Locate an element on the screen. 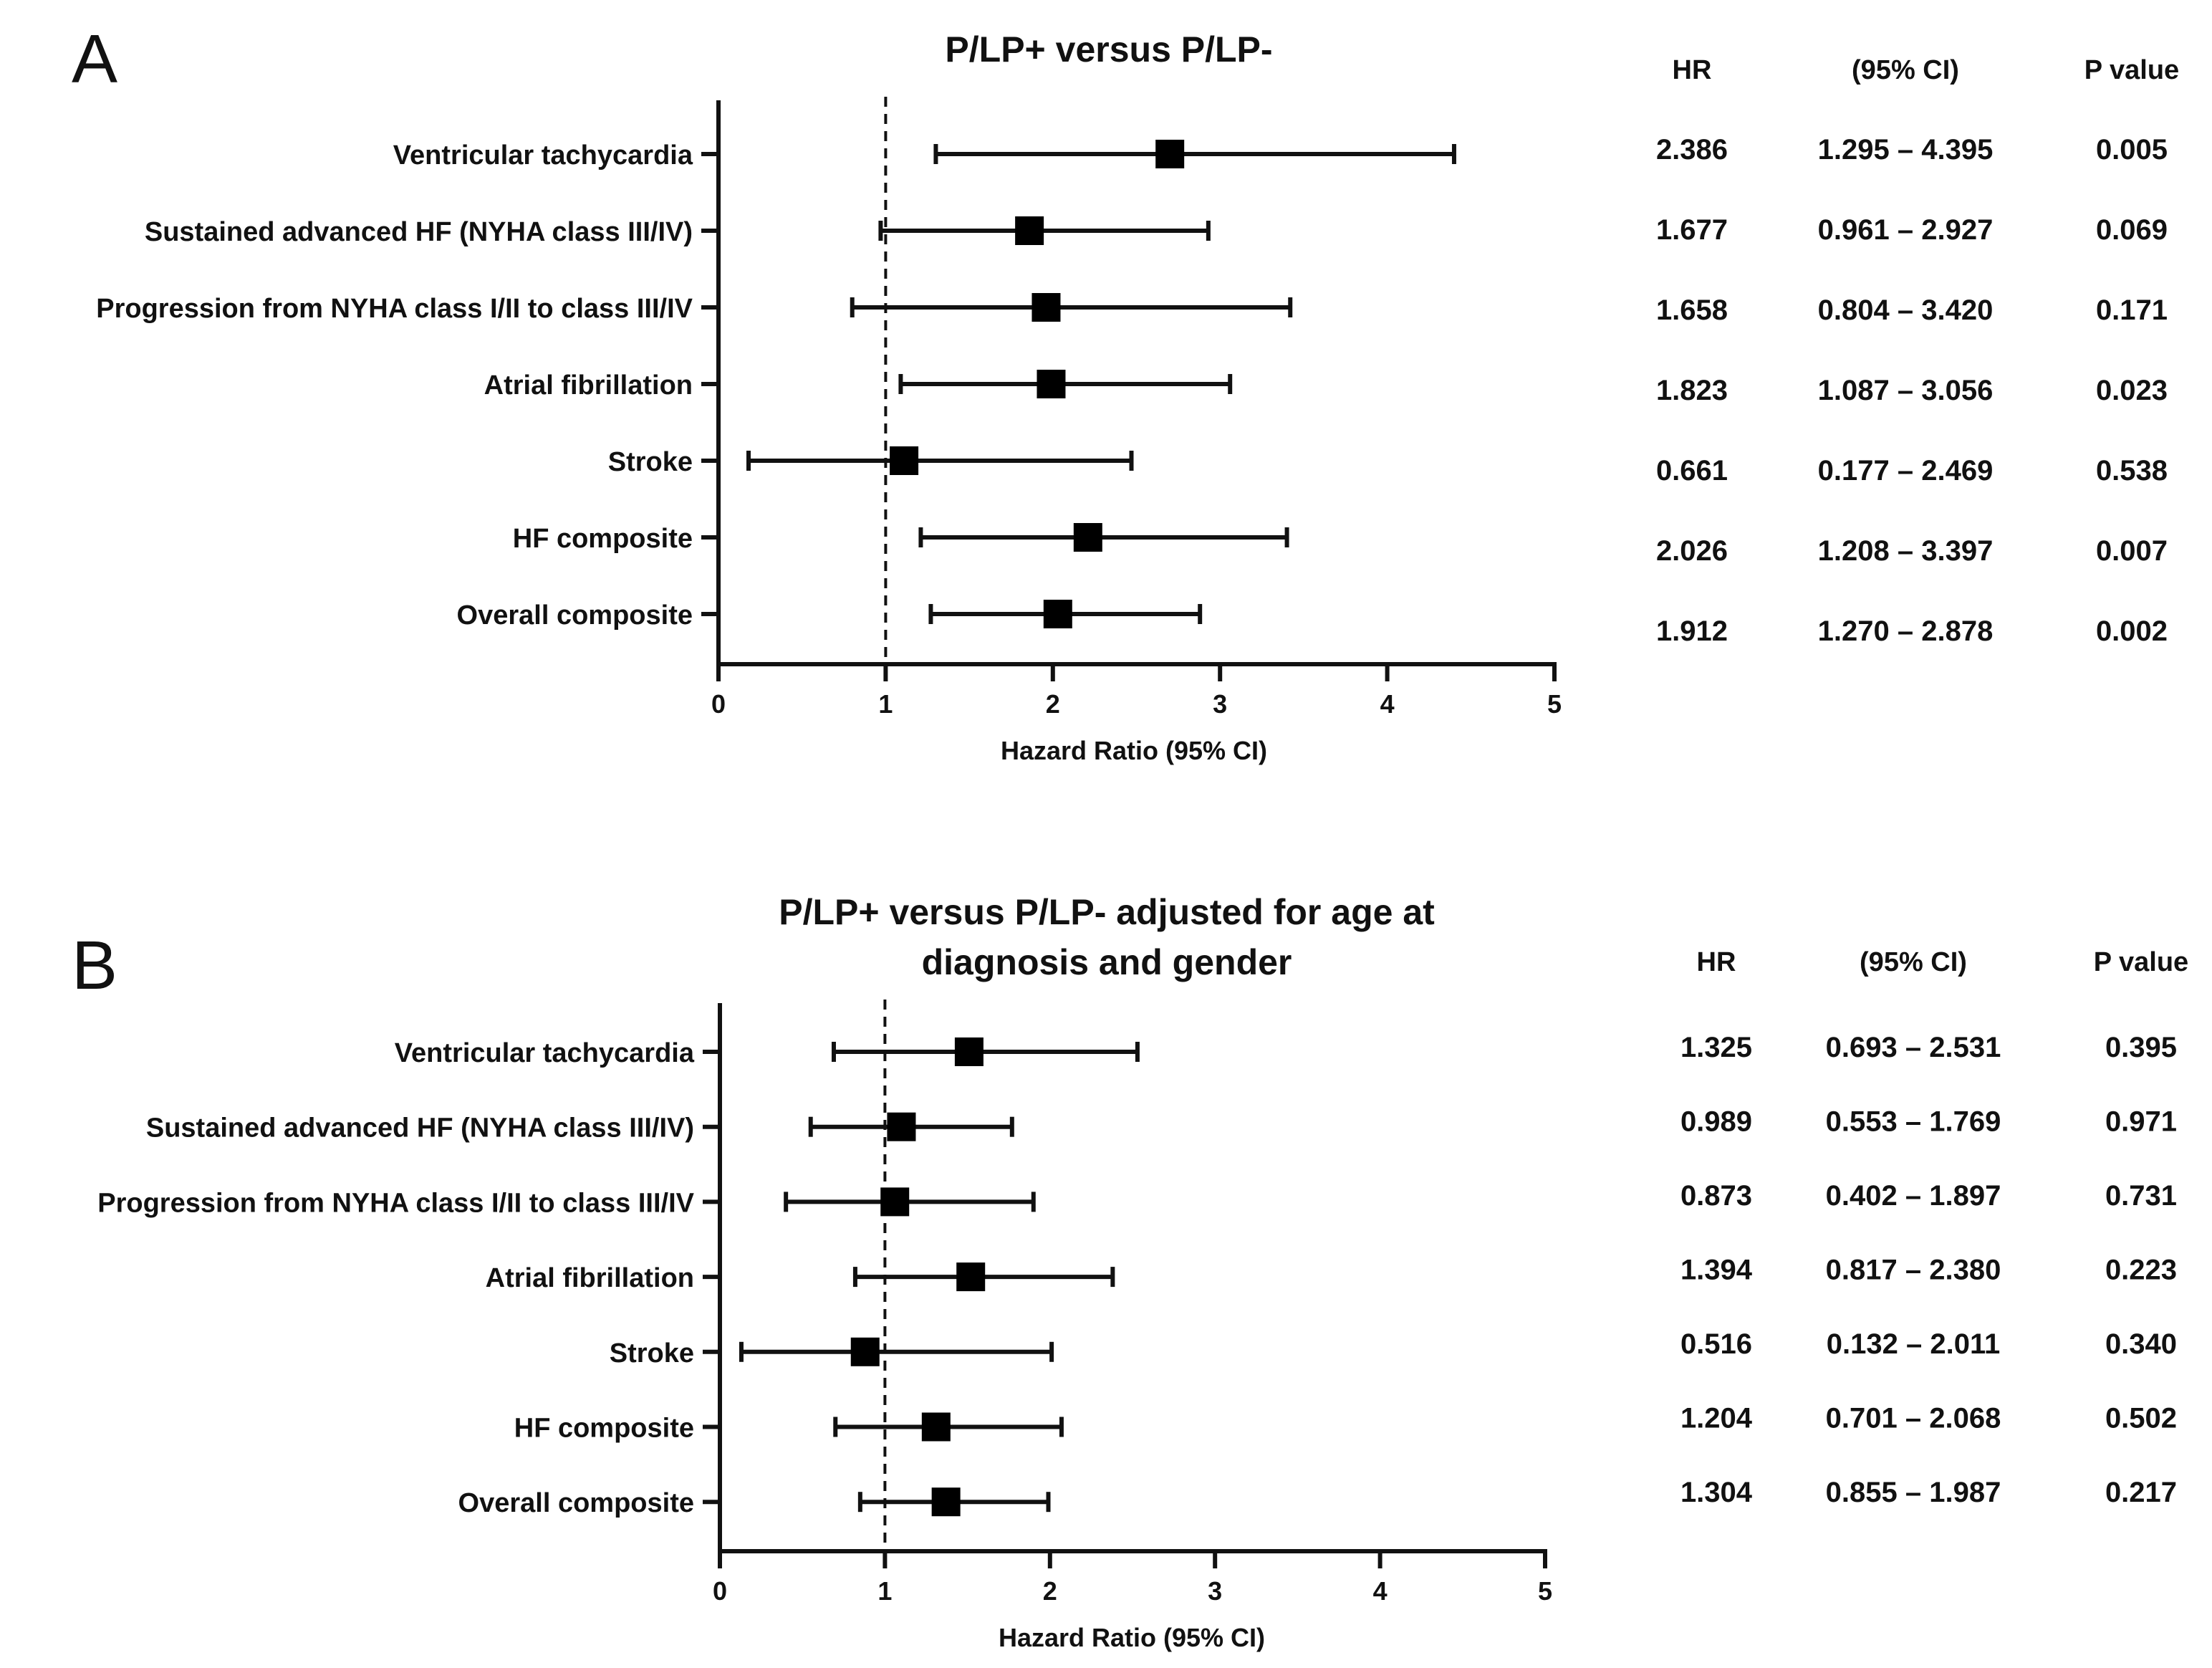 The height and width of the screenshot is (1668, 2212). panel-a-row-4-hr-marker is located at coordinates (1051, 384).